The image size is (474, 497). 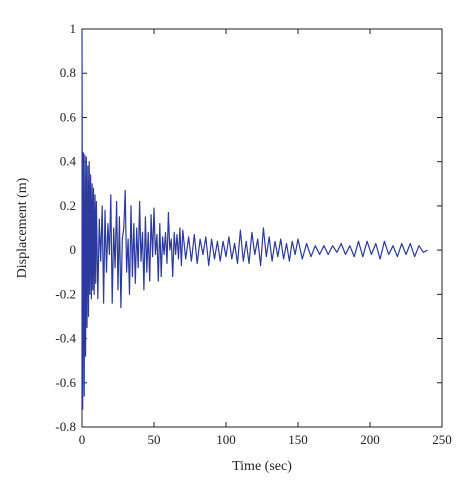 I want to click on x-tick-label: 150, so click(x=298, y=439).